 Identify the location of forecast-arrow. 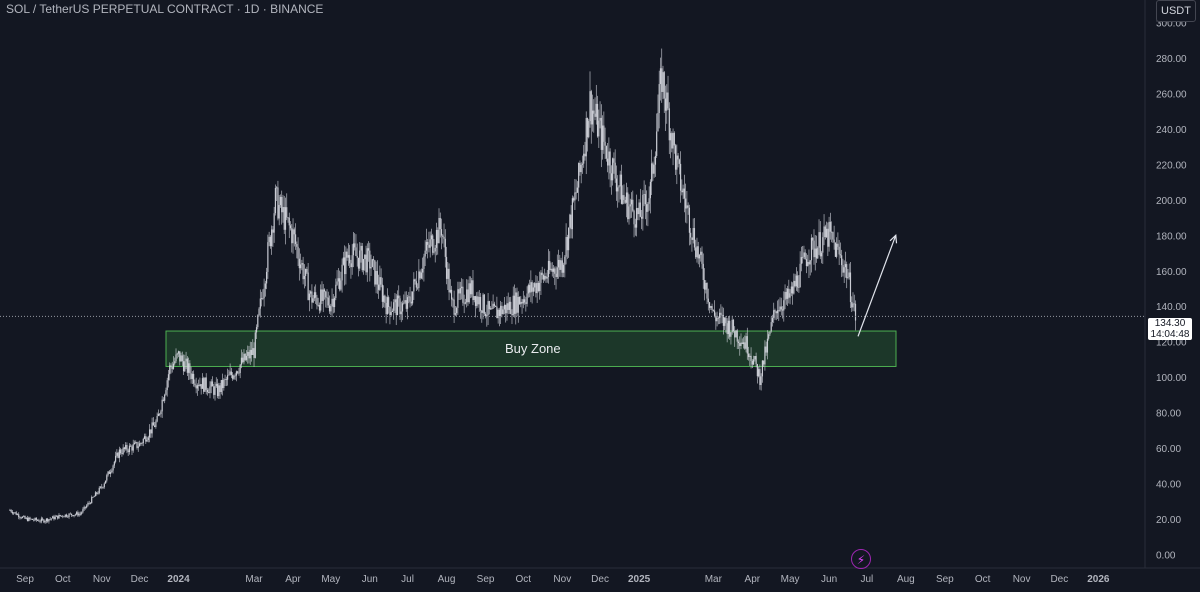
(877, 285).